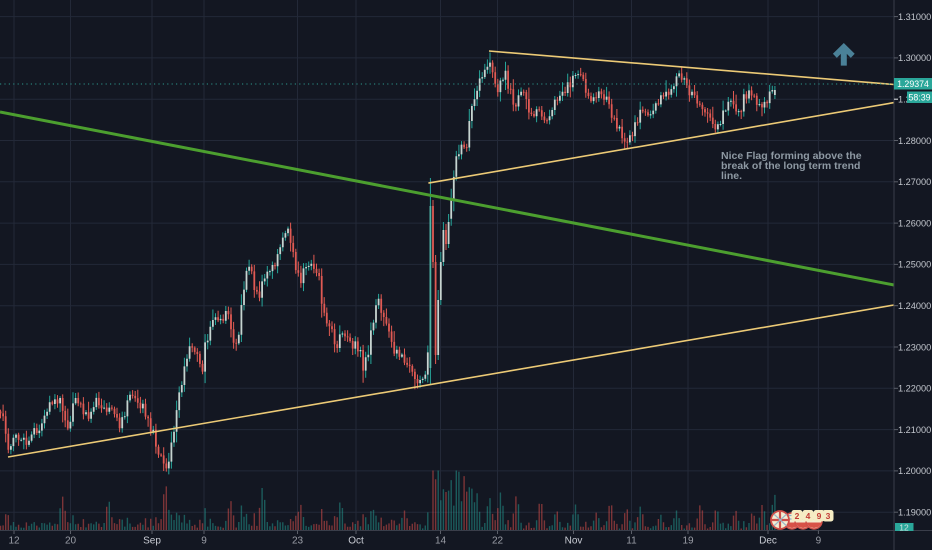 This screenshot has height=550, width=932. What do you see at coordinates (498, 541) in the screenshot?
I see `svg-text: 22` at bounding box center [498, 541].